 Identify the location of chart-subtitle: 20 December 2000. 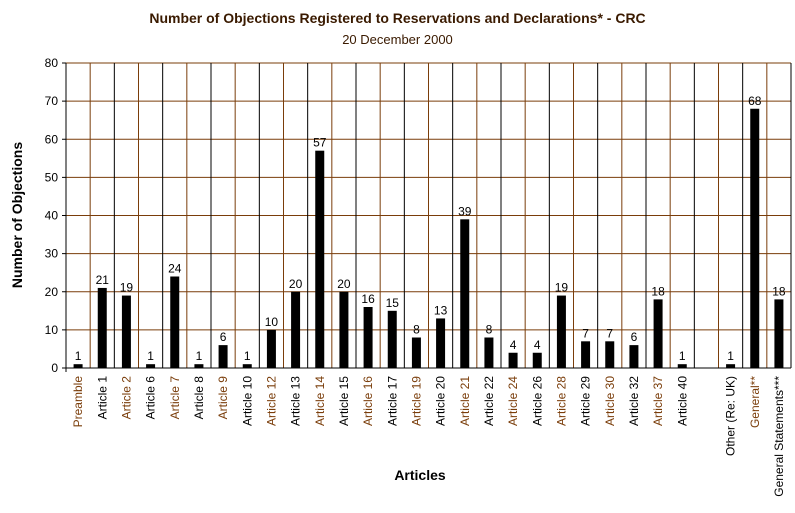
(397, 39).